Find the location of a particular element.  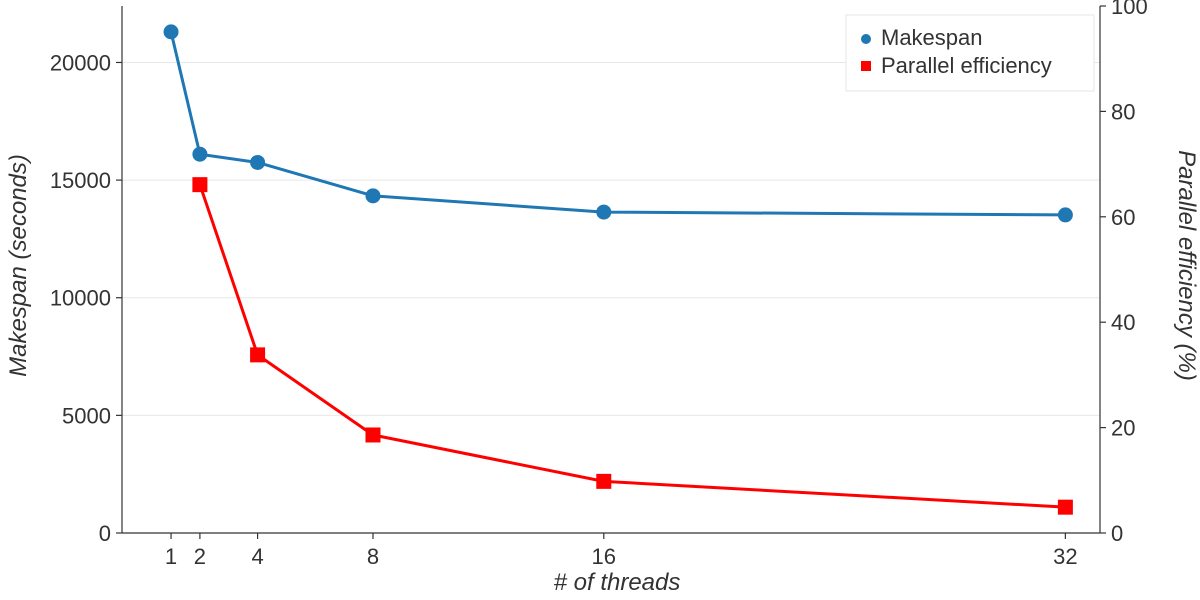

x-tick-label: 1 is located at coordinates (171, 556).